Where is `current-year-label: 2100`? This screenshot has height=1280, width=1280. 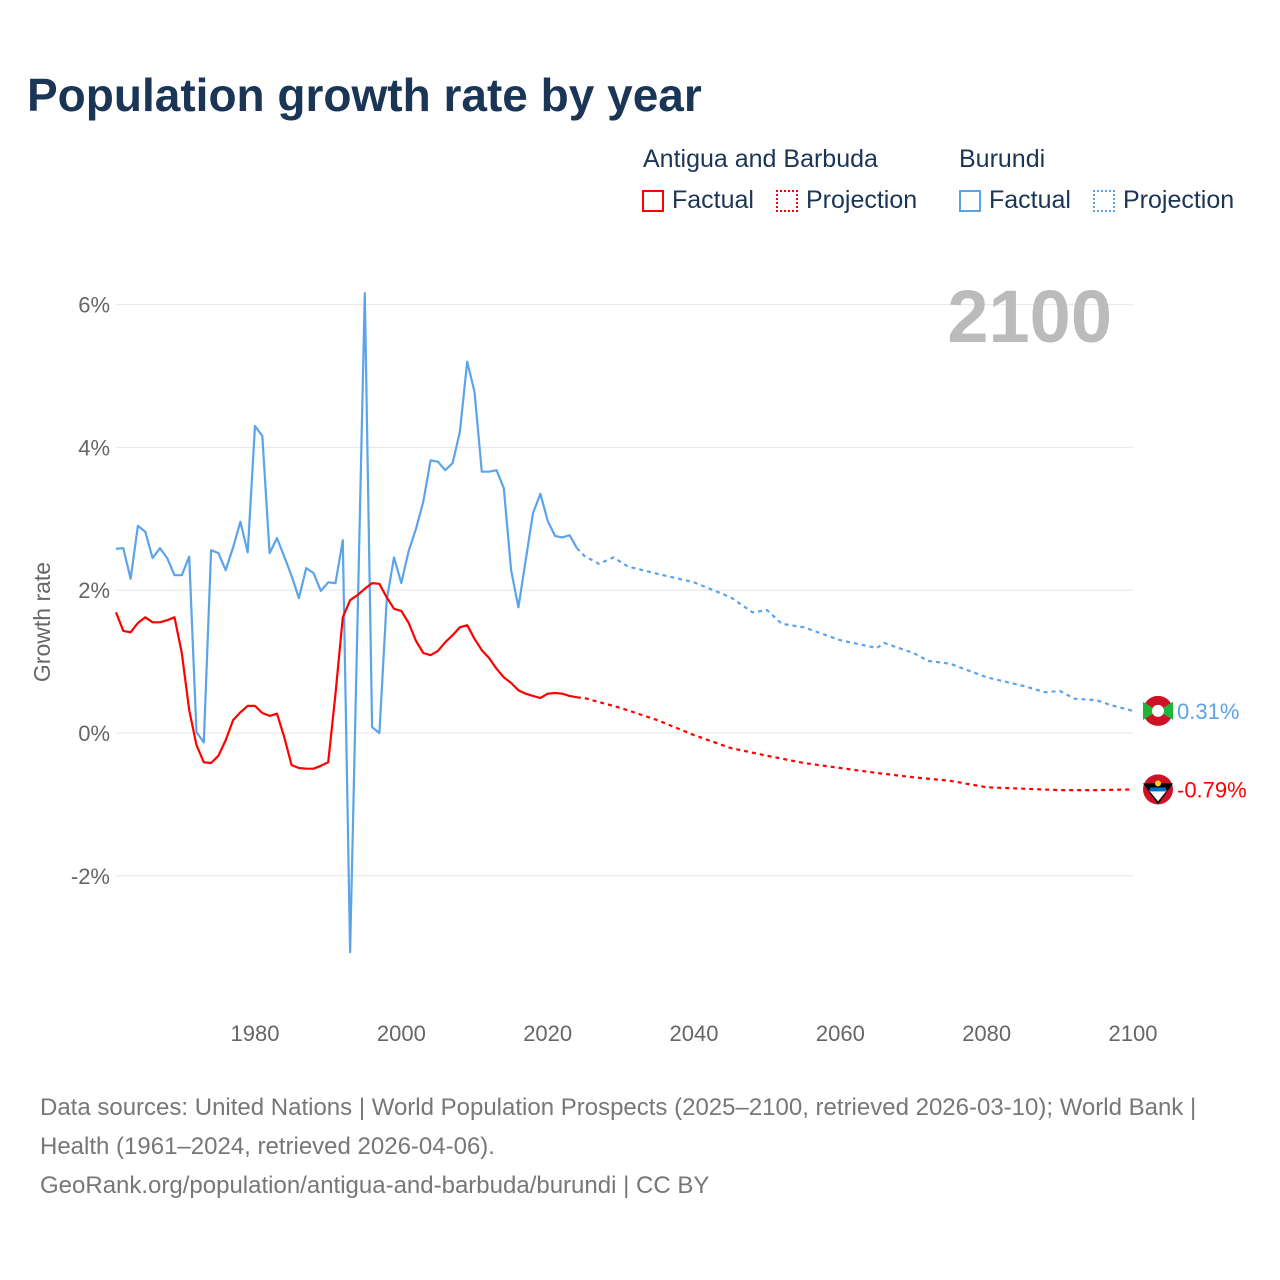
current-year-label: 2100 is located at coordinates (1029, 316).